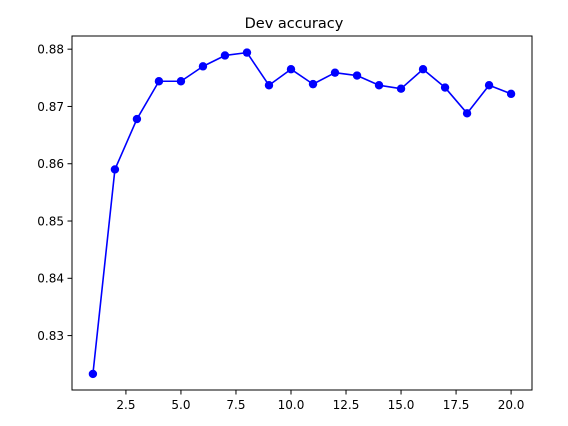 The height and width of the screenshot is (426, 568). What do you see at coordinates (50, 107) in the screenshot?
I see `y-tick-label: 0.87` at bounding box center [50, 107].